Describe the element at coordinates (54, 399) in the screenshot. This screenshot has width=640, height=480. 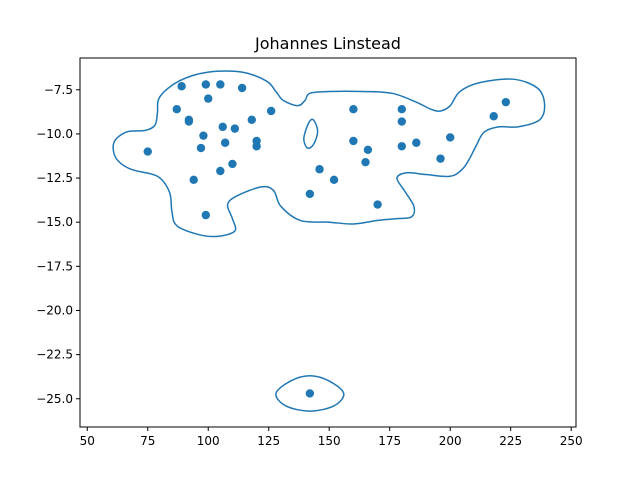
I see `y-tick-label: −25.0` at that location.